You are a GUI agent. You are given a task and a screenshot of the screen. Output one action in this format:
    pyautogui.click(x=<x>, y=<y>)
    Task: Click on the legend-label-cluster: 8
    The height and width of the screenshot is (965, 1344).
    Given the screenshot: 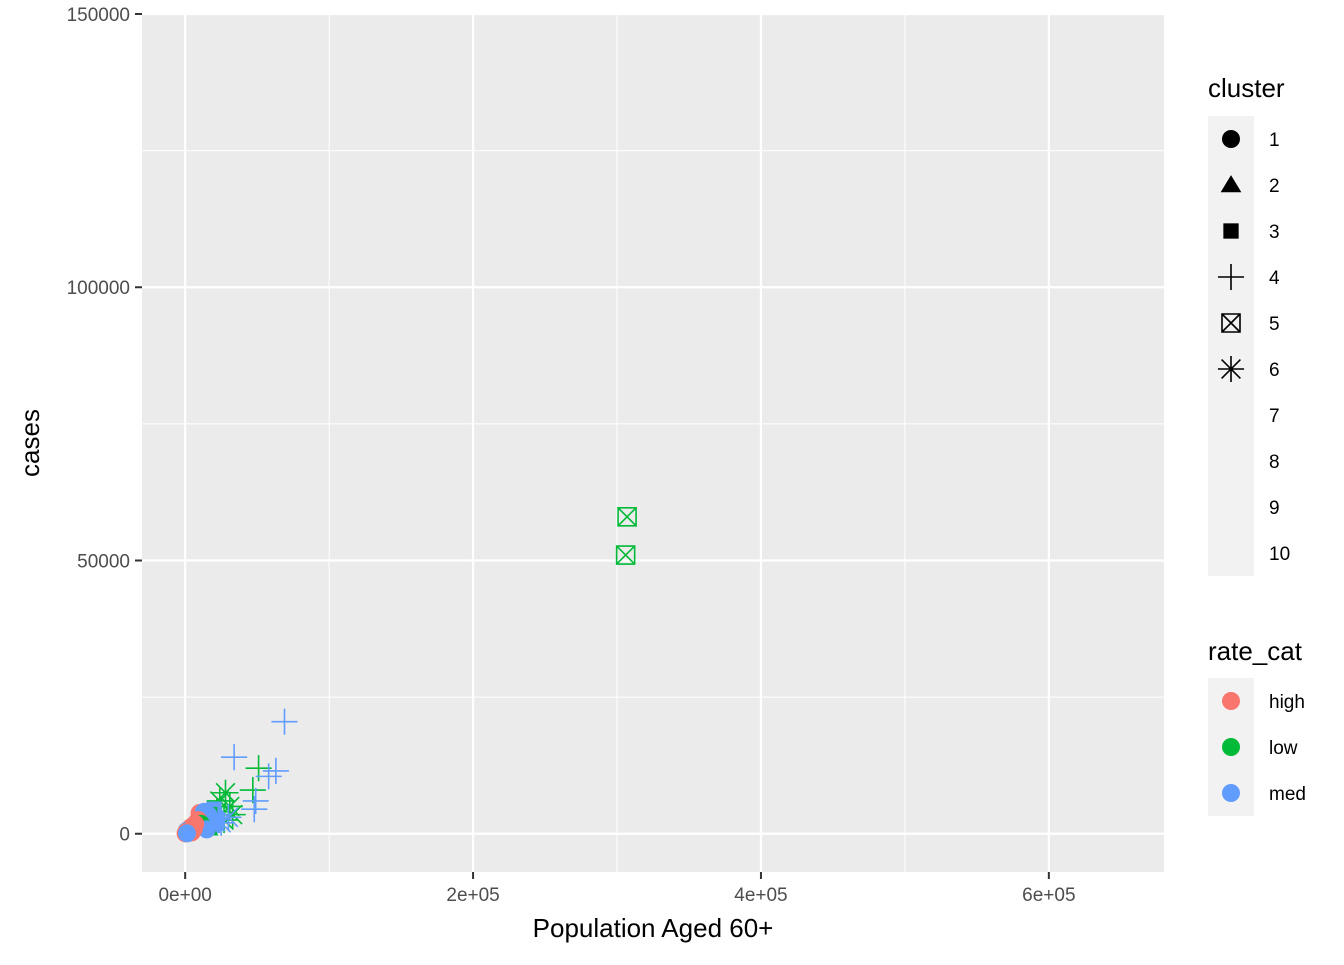 What is the action you would take?
    pyautogui.click(x=1274, y=462)
    